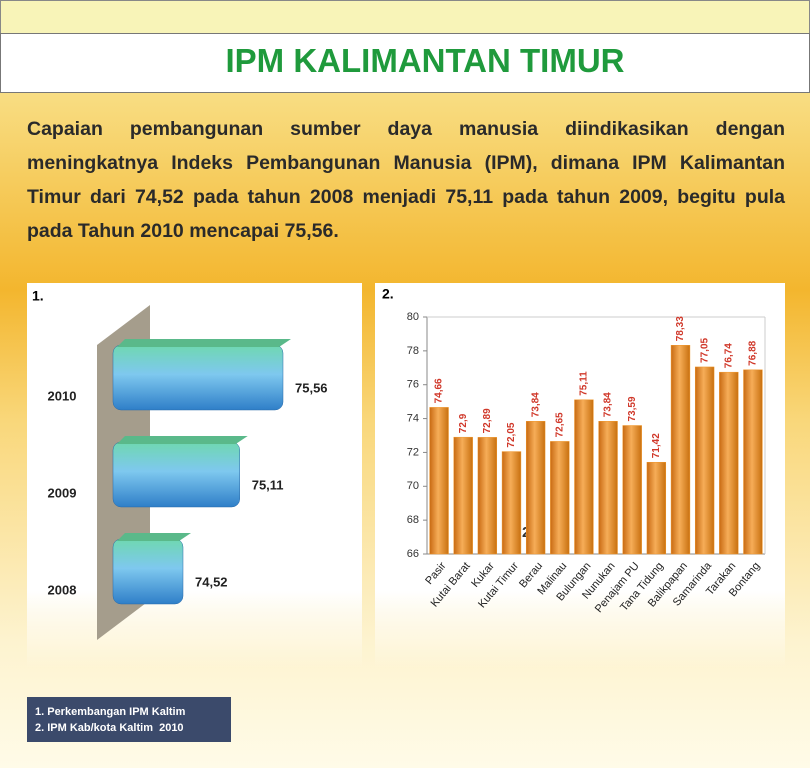 This screenshot has height=768, width=810. What do you see at coordinates (62, 589) in the screenshot?
I see `category-label: 2008` at bounding box center [62, 589].